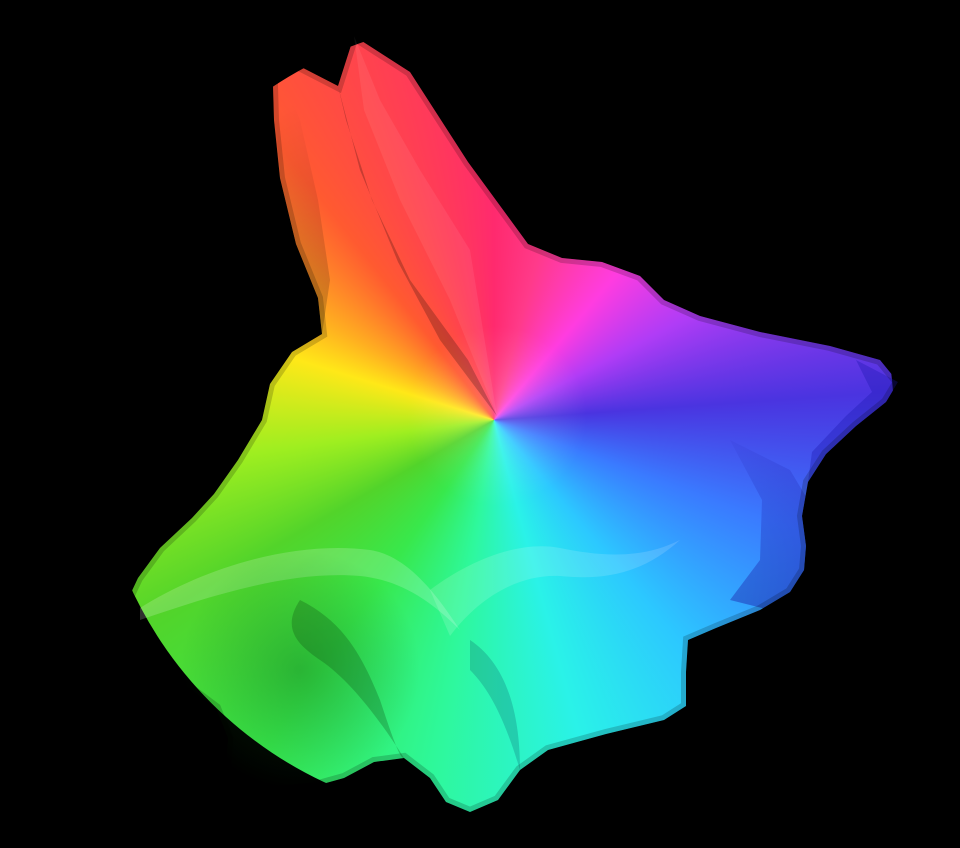 The width and height of the screenshot is (960, 848). What do you see at coordinates (495, 705) in the screenshot?
I see `cyan-fold-crease` at bounding box center [495, 705].